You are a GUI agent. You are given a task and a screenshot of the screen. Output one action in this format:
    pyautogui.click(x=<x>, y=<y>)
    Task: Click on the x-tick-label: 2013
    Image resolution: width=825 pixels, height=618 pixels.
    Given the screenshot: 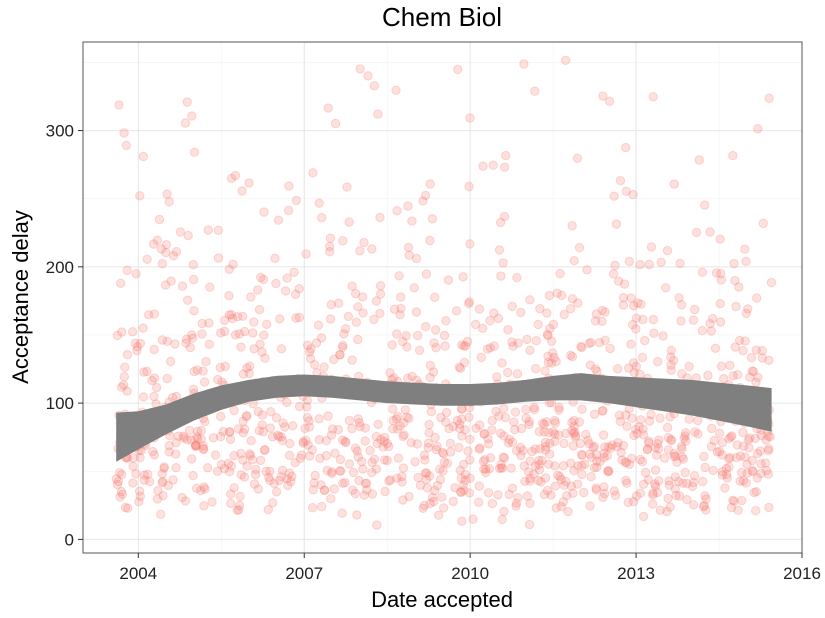 What is the action you would take?
    pyautogui.click(x=636, y=573)
    